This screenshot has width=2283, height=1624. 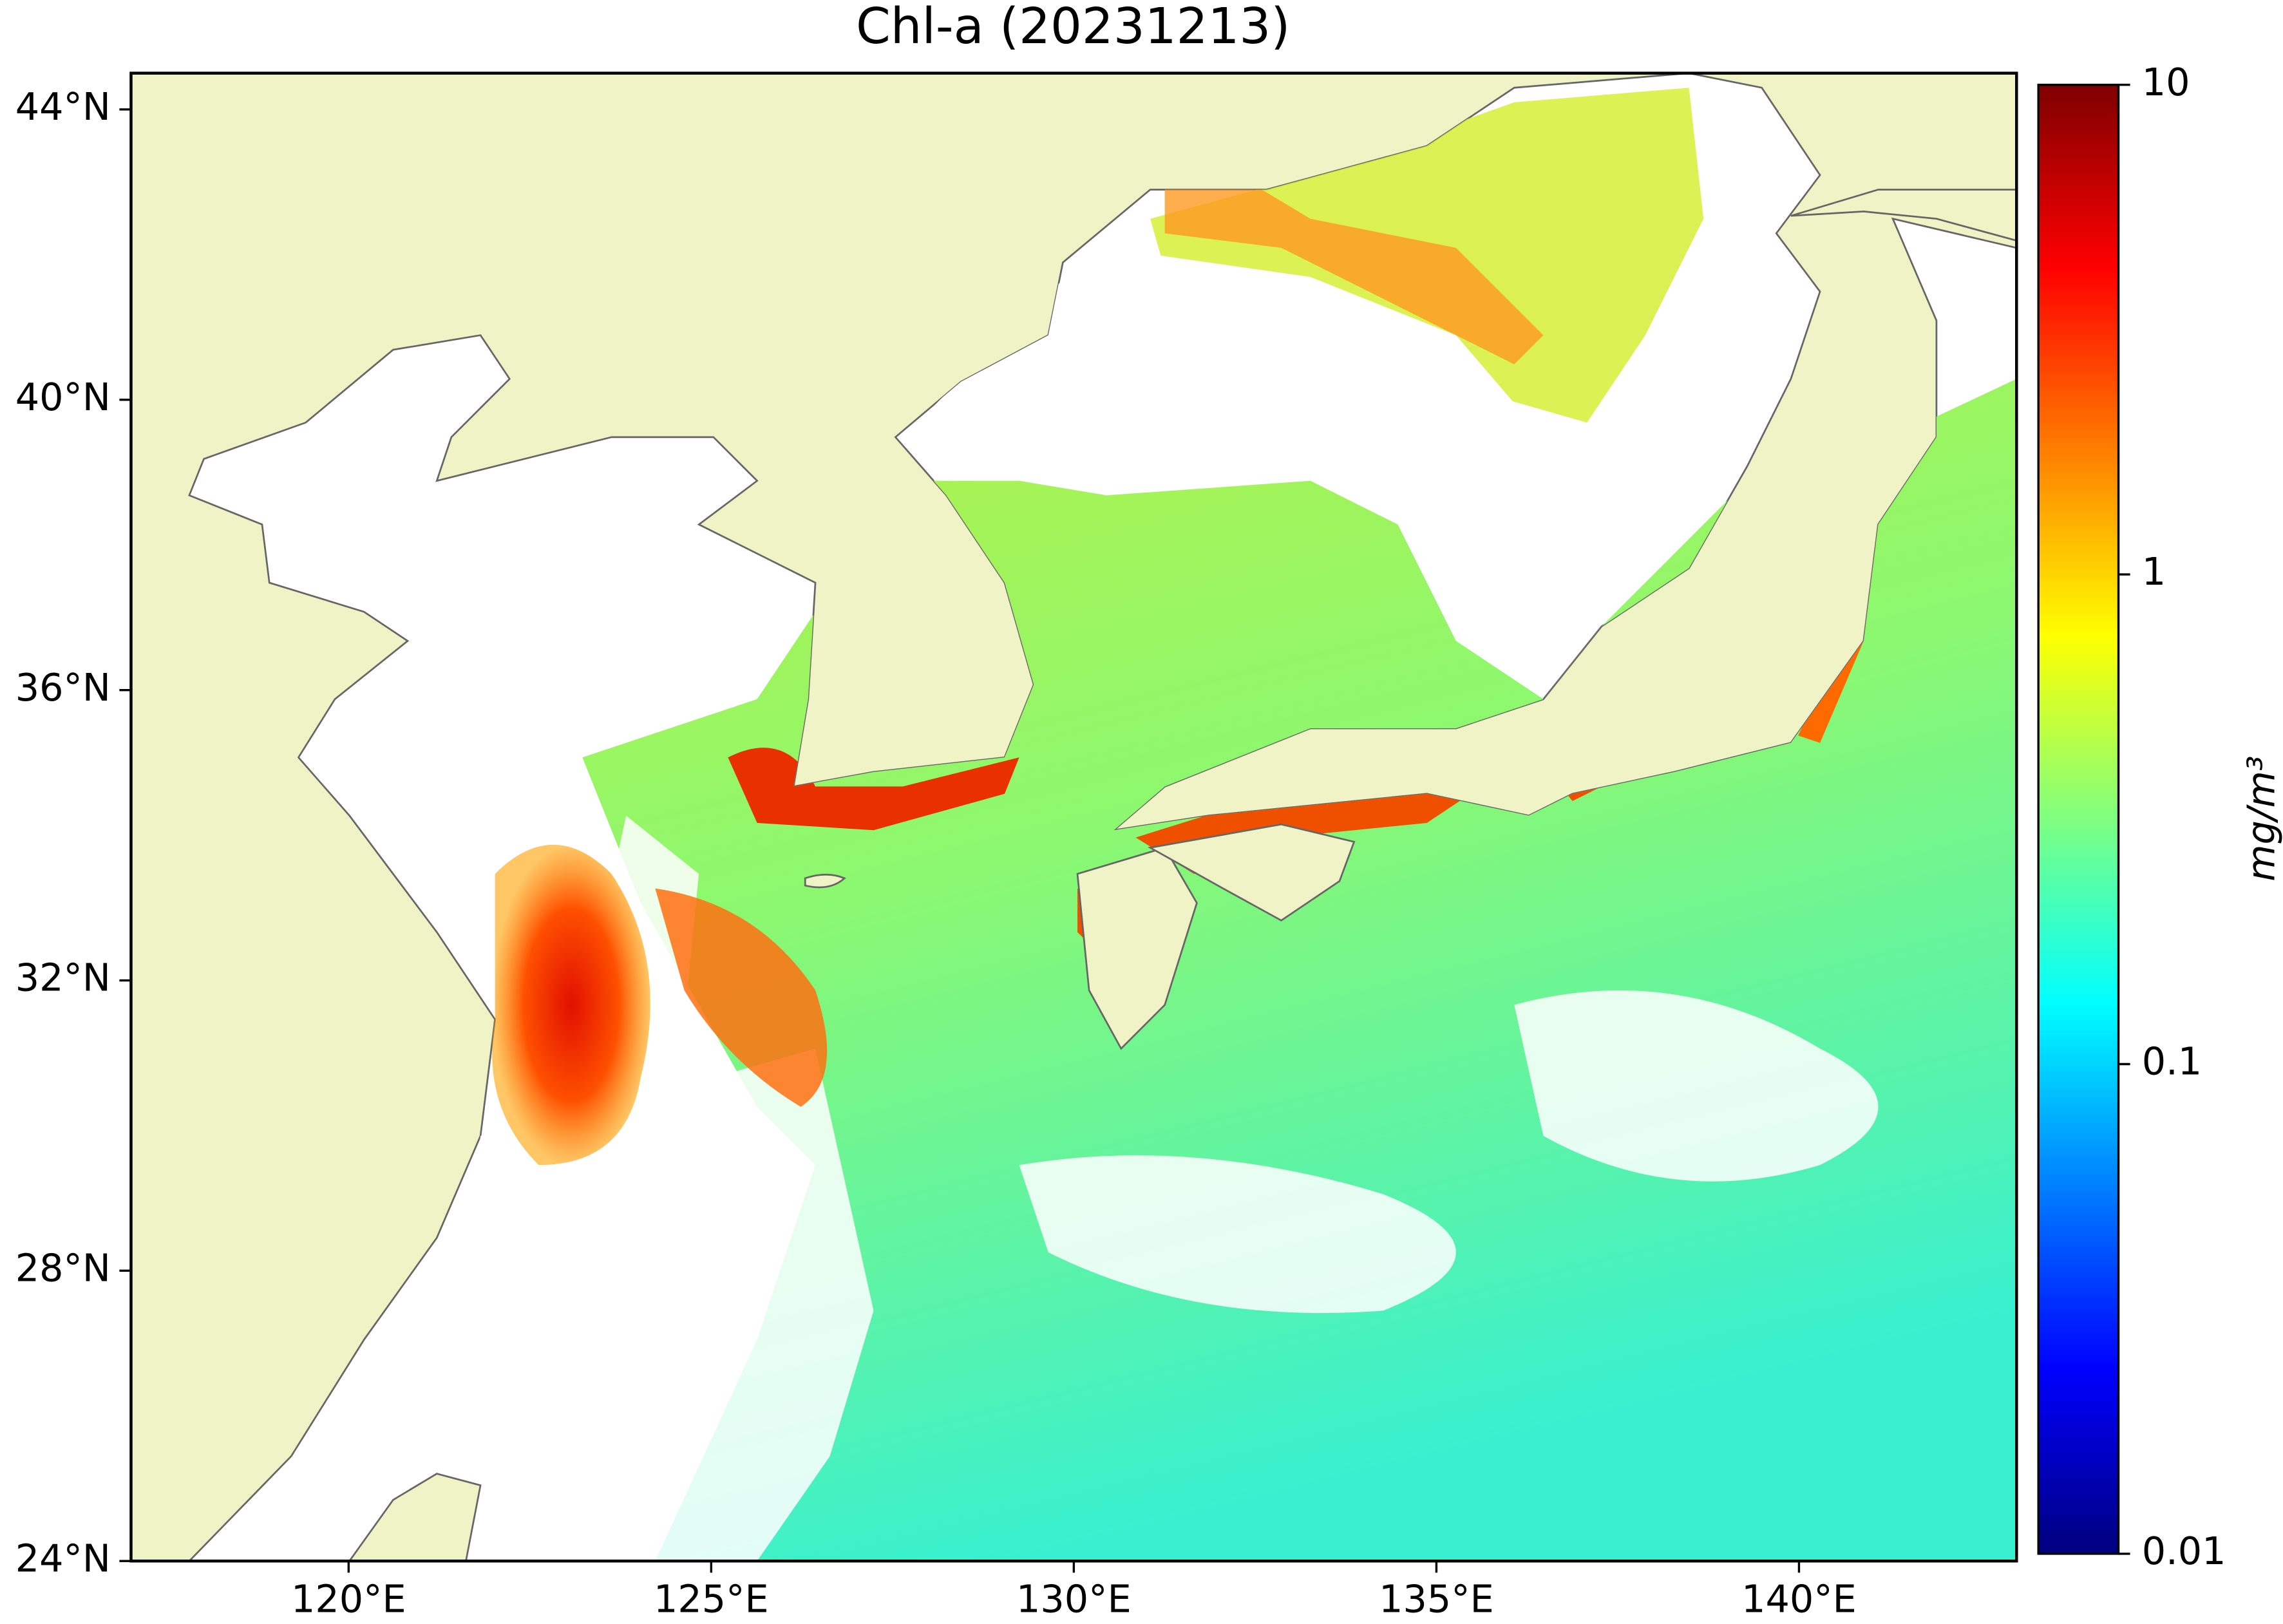 I want to click on y-tick-label: 40°N, so click(x=63, y=397).